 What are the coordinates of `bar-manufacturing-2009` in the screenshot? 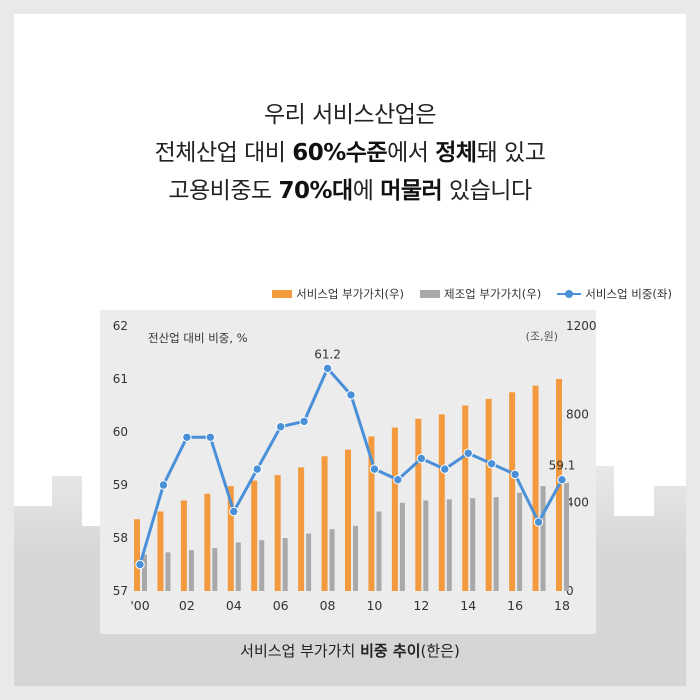 It's located at (355, 558).